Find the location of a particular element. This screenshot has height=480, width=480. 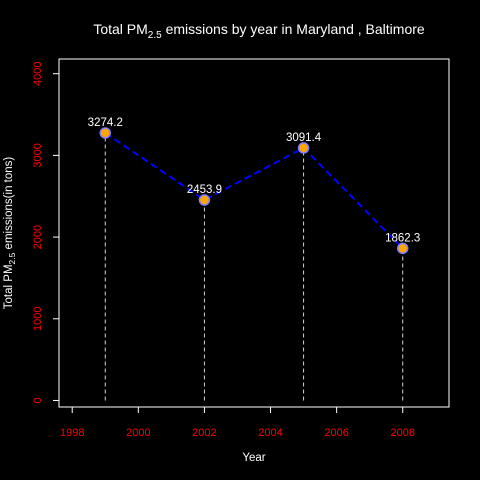

data-label: 3274.2 is located at coordinates (105, 123).